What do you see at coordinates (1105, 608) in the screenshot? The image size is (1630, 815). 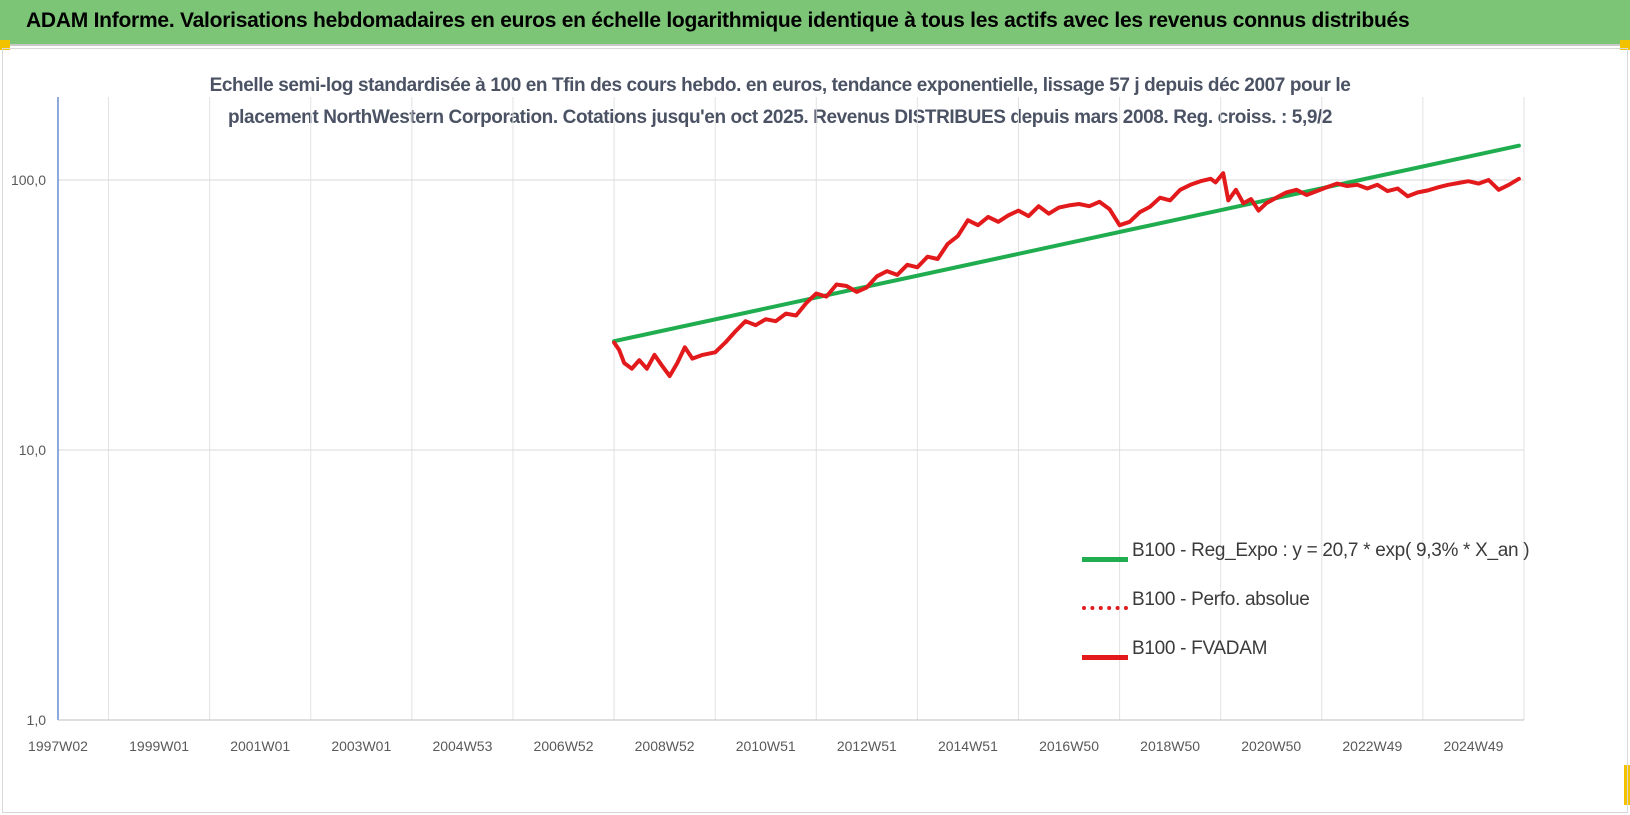 I see `legend-swatch-perfo-absolue` at bounding box center [1105, 608].